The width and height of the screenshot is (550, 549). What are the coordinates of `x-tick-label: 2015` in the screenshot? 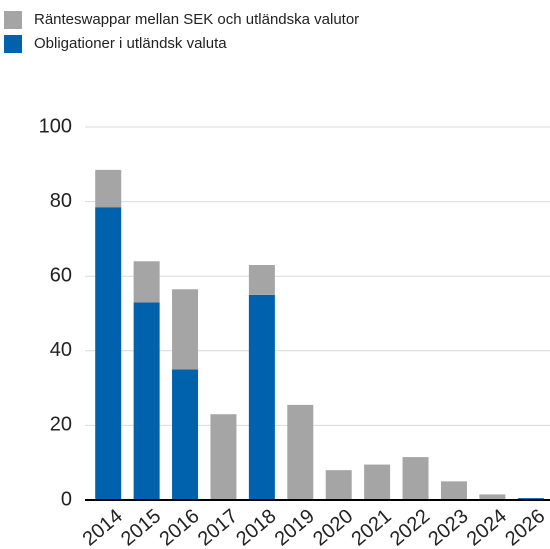 It's located at (141, 527).